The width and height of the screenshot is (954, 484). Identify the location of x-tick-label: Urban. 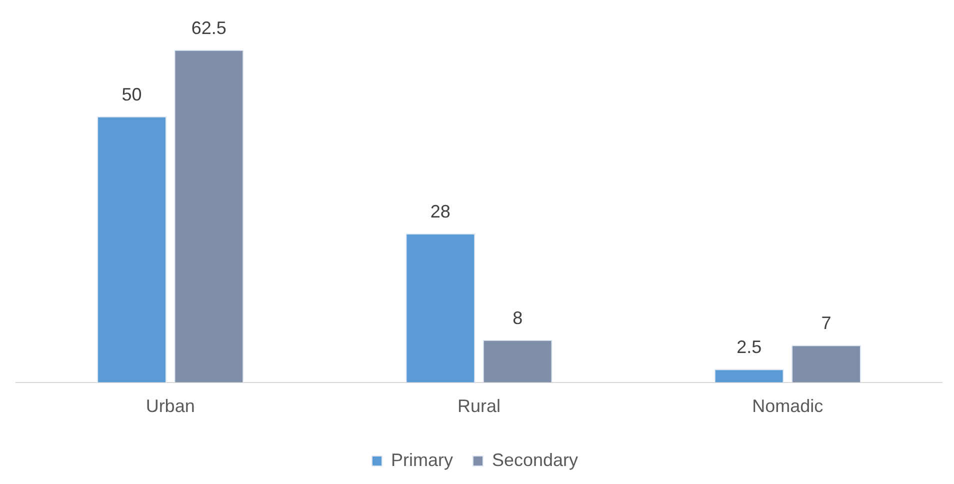
(170, 406).